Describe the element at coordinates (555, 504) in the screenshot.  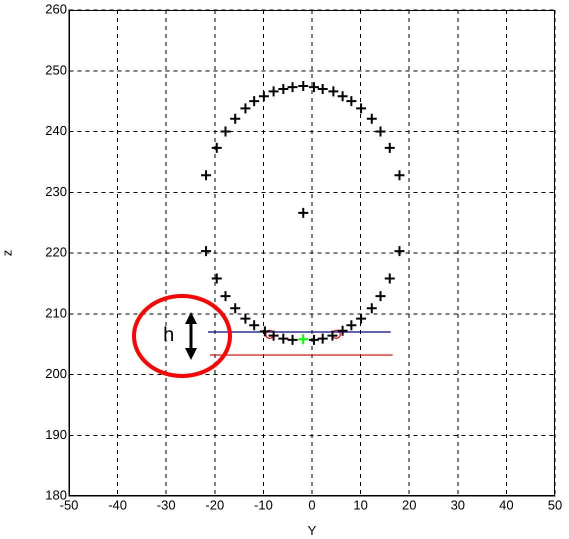
I see `x-tick-label: 50` at that location.